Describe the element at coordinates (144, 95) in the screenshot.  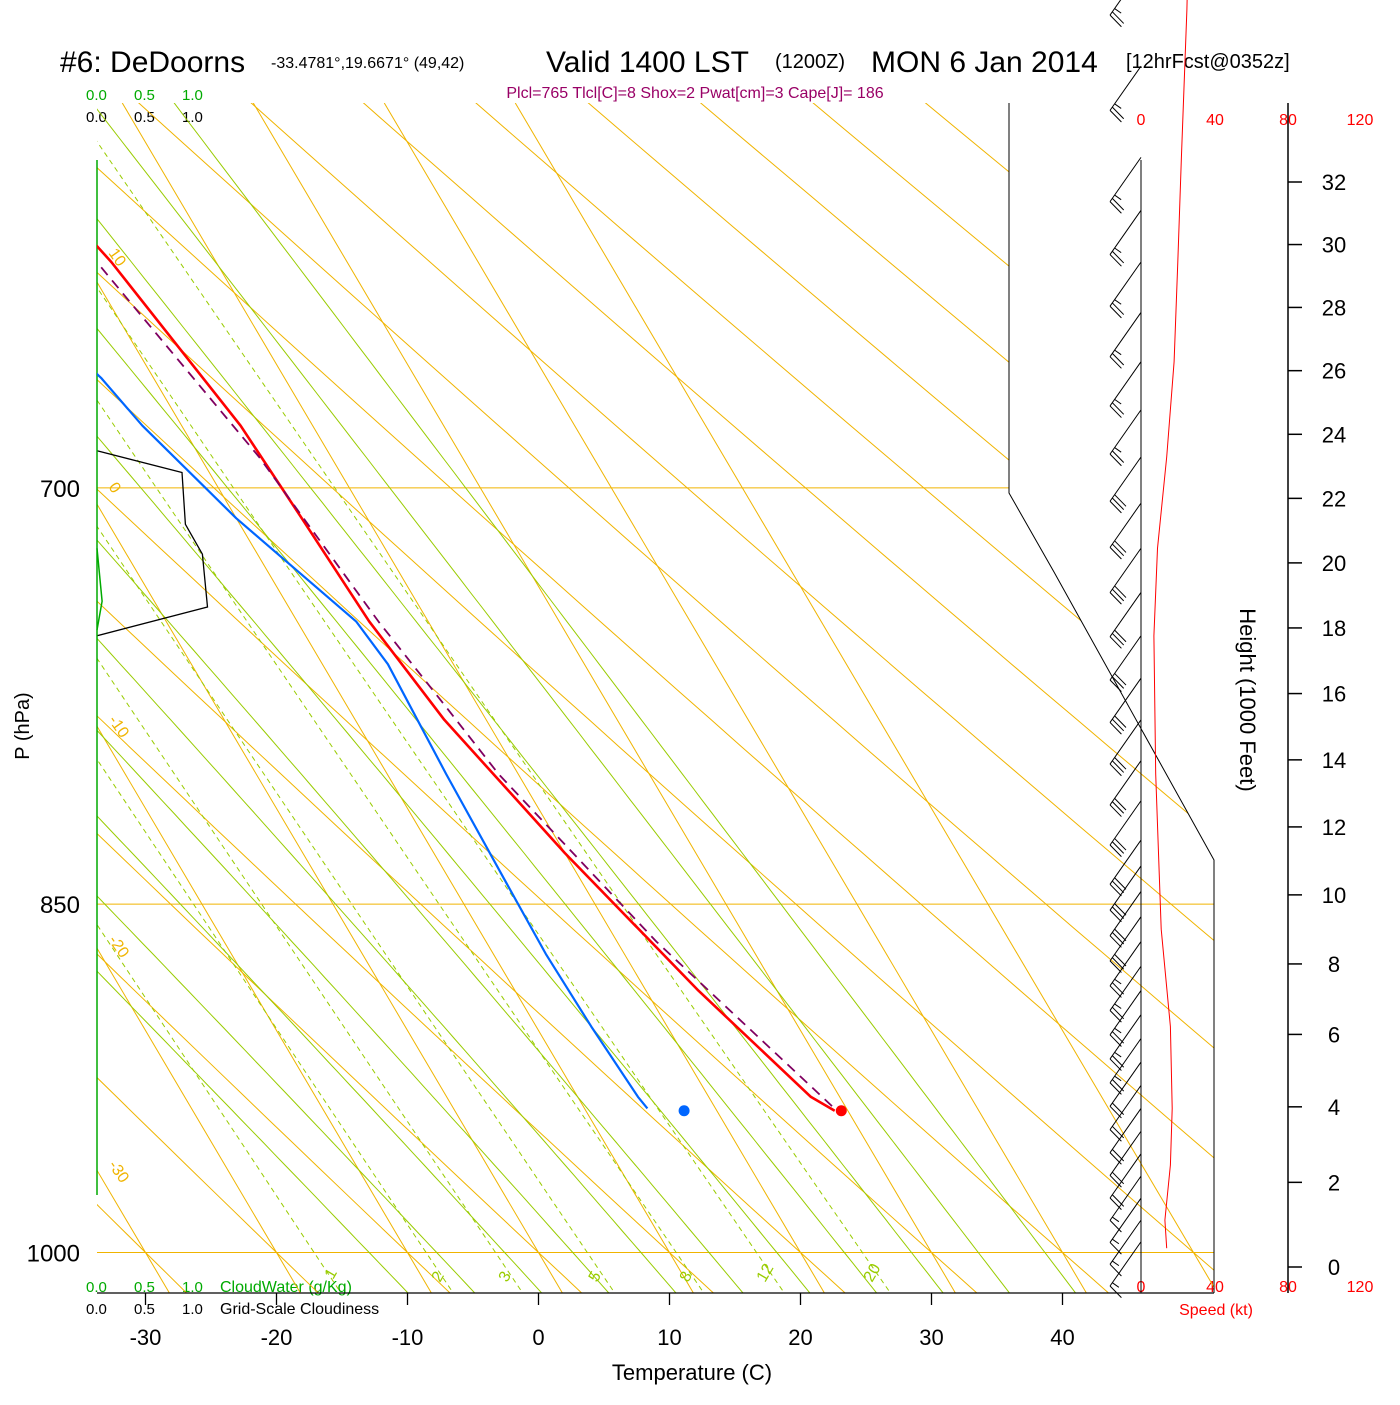
I see `cloud-water-tick: 0.5` at that location.